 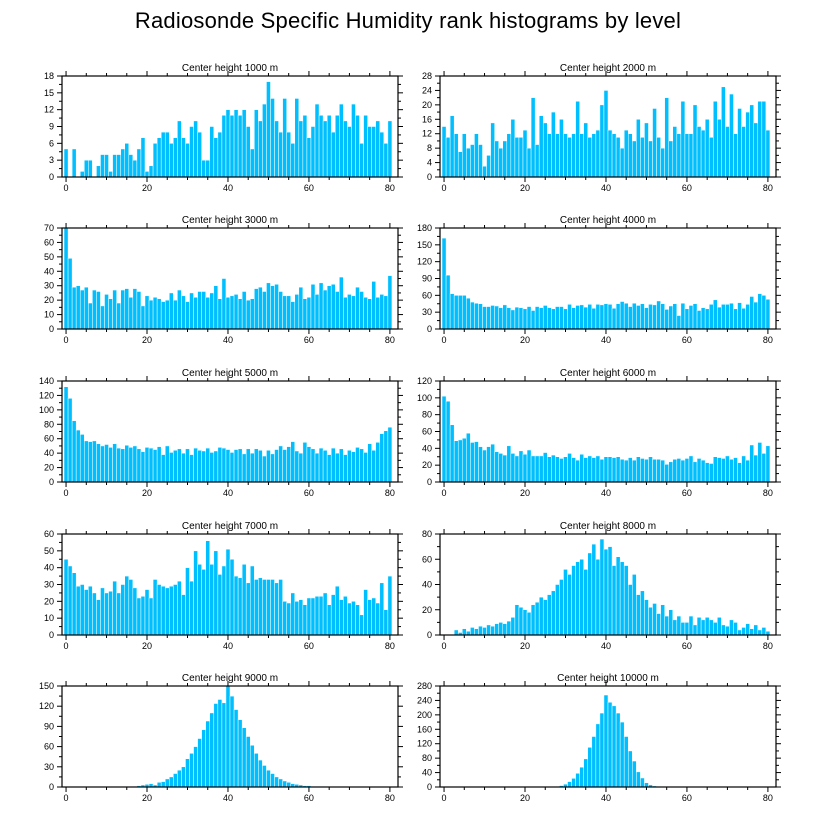 I want to click on panel-title: Center height 4000 m, so click(x=608, y=220).